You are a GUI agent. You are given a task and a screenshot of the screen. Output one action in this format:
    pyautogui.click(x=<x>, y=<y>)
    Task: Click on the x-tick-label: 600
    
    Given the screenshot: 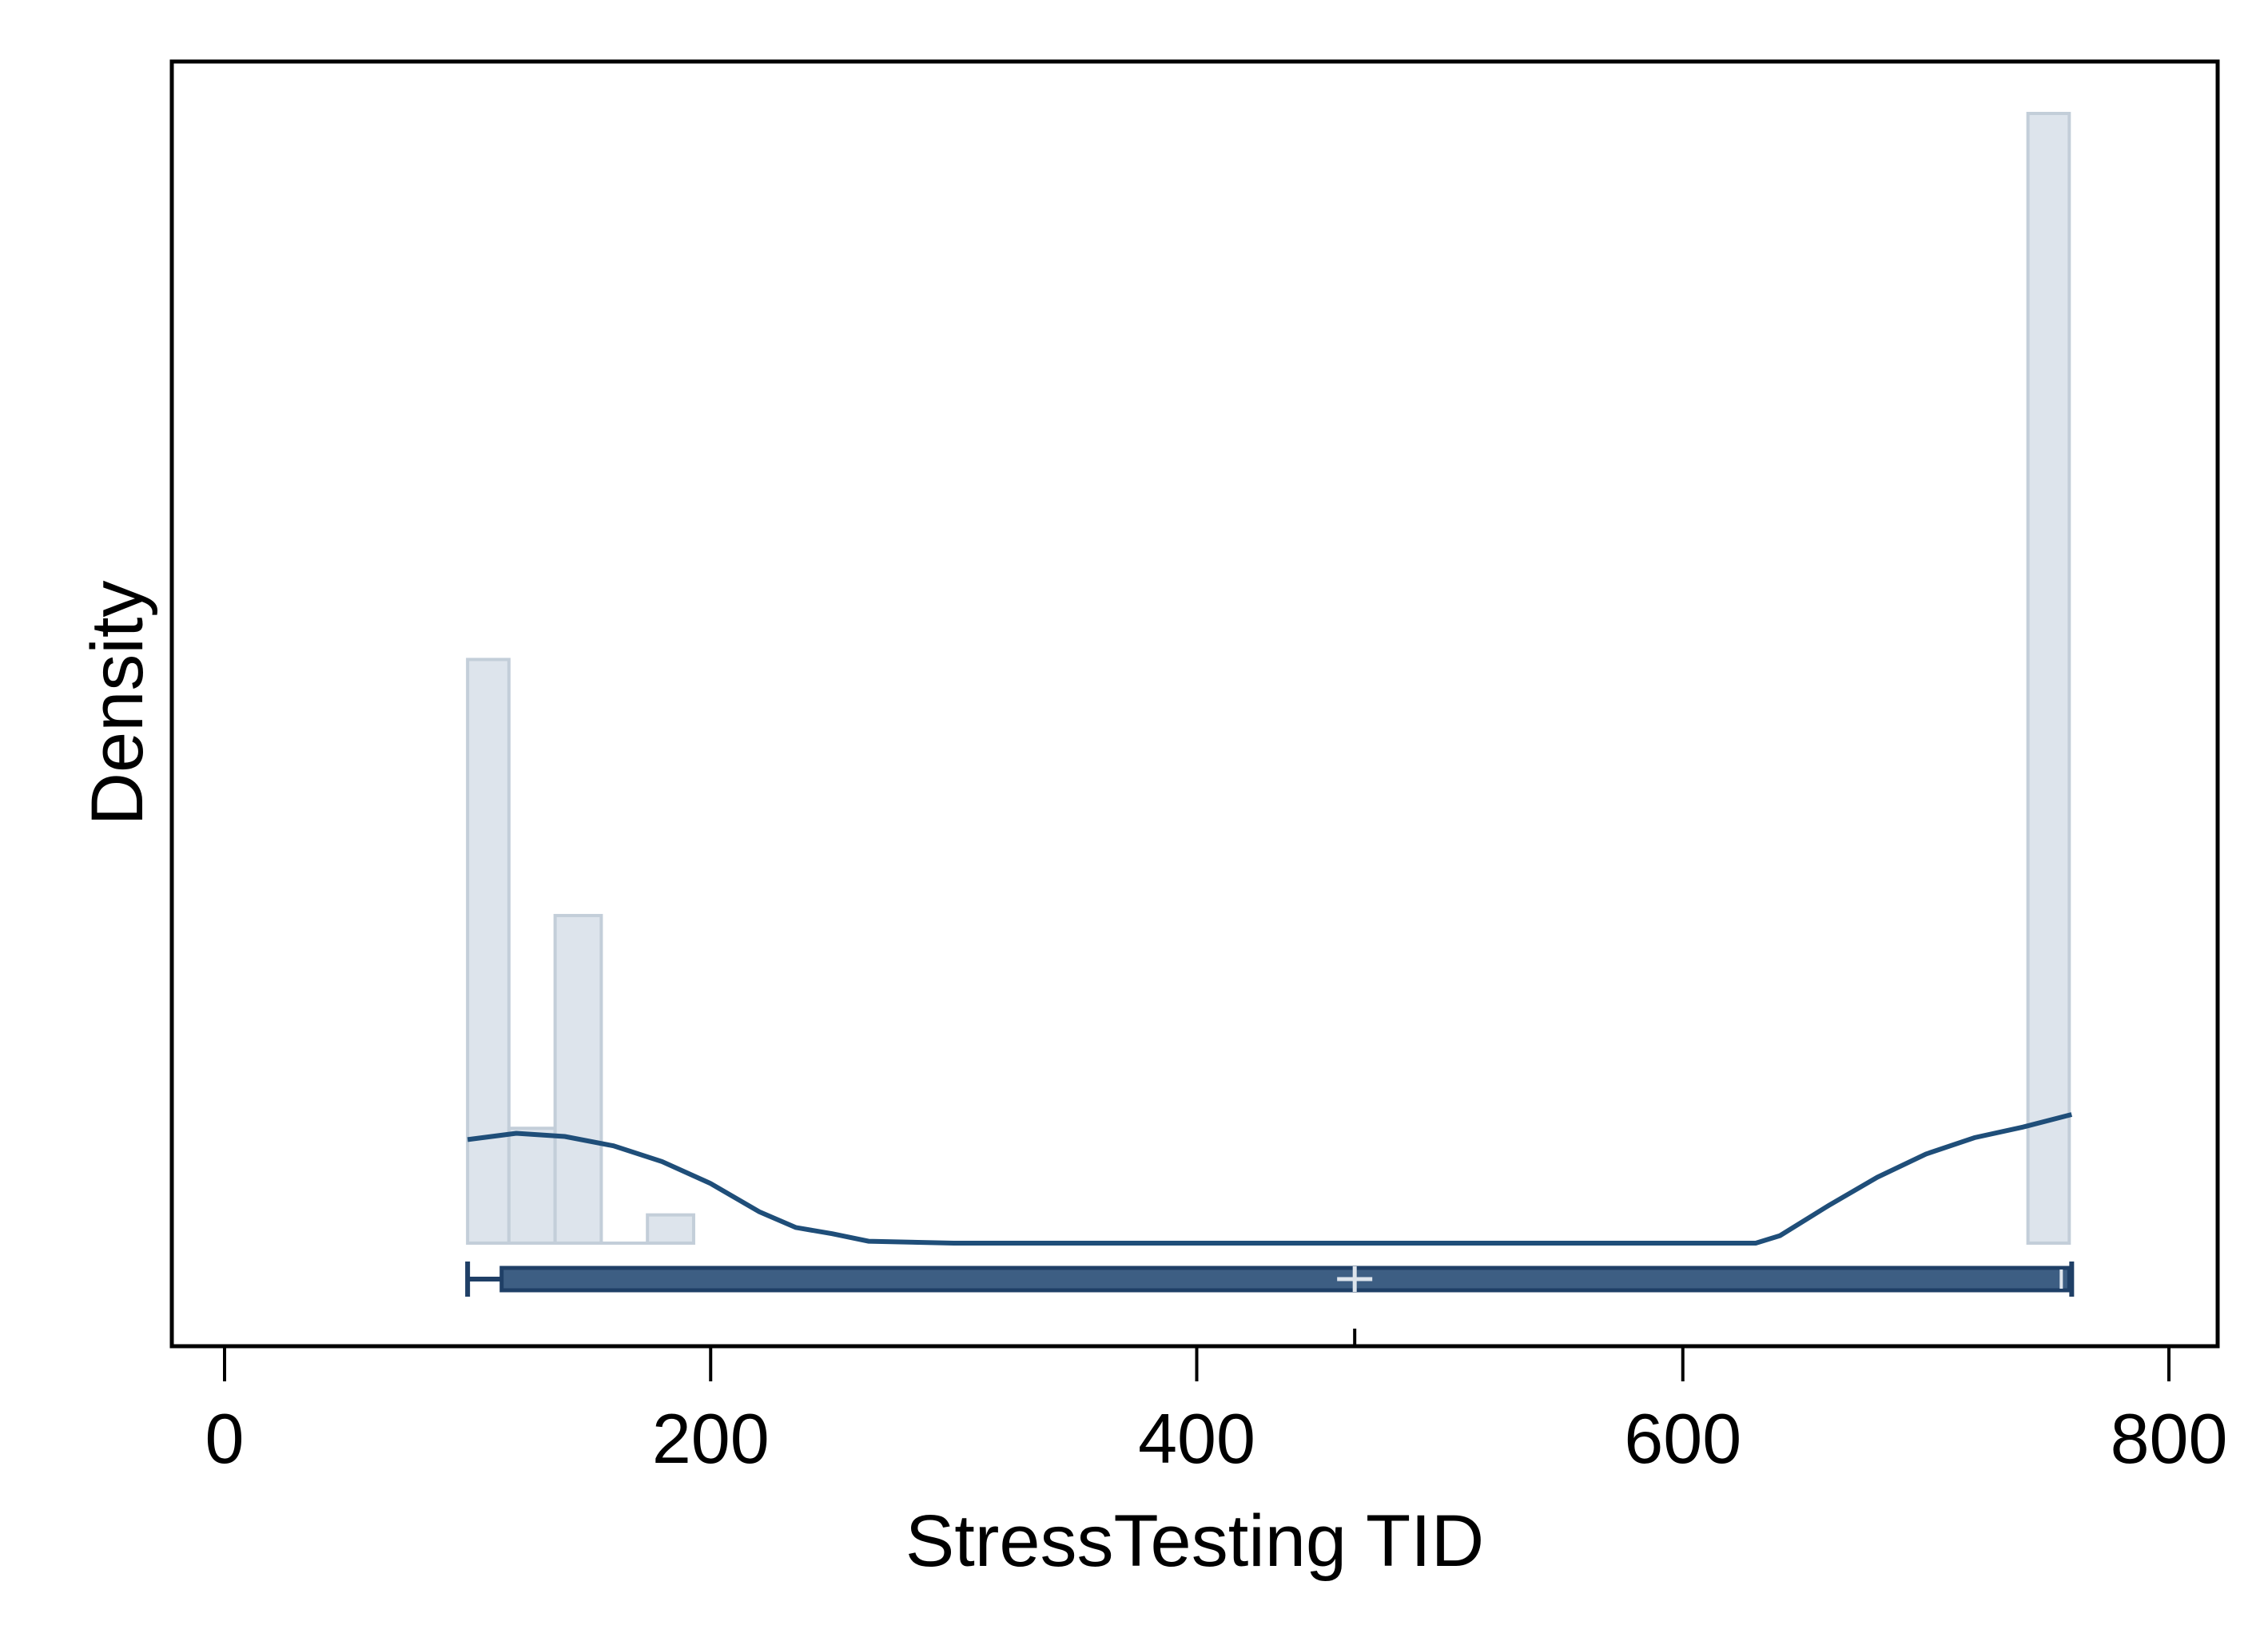 What is the action you would take?
    pyautogui.click(x=1682, y=1438)
    